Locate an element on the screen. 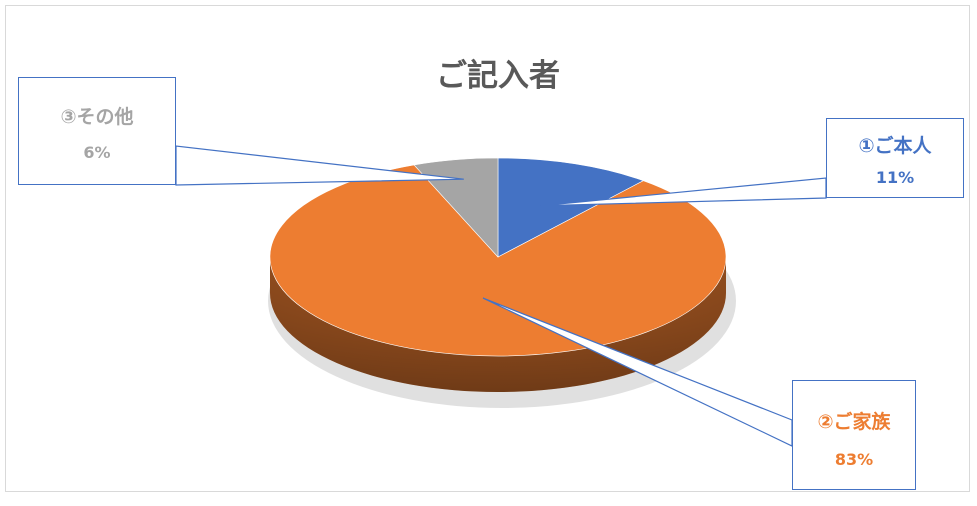 Image resolution: width=977 pixels, height=506 pixels. chart-title: ご記入者 is located at coordinates (498, 76).